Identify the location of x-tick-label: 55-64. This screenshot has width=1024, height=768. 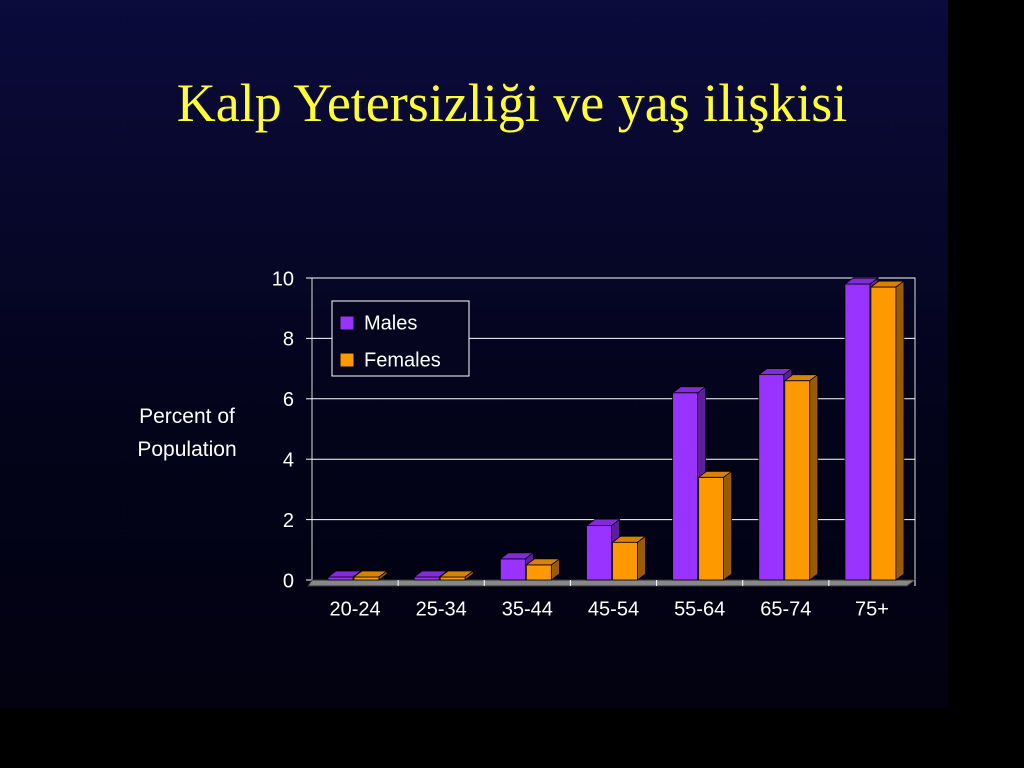
(699, 609).